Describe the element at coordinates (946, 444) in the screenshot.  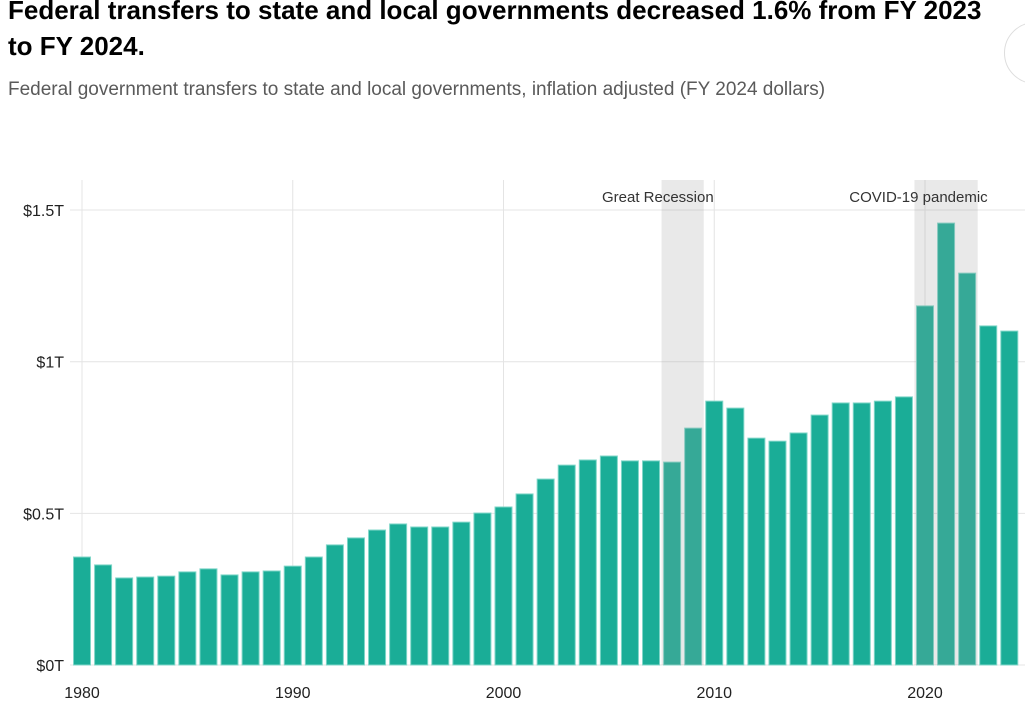
I see `bar-2021` at that location.